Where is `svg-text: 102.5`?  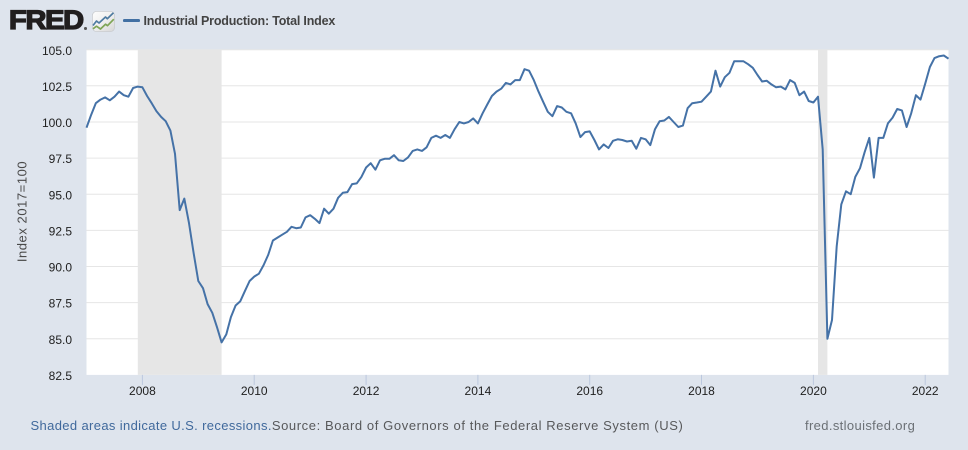 svg-text: 102.5 is located at coordinates (57, 87).